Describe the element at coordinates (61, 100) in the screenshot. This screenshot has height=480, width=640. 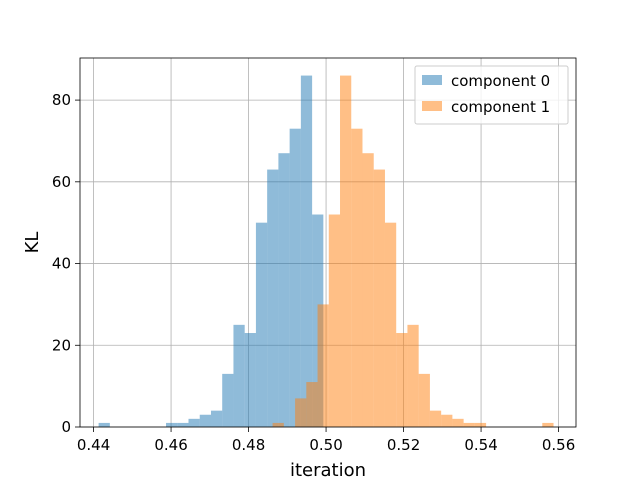
I see `y-tick-label: 80` at that location.